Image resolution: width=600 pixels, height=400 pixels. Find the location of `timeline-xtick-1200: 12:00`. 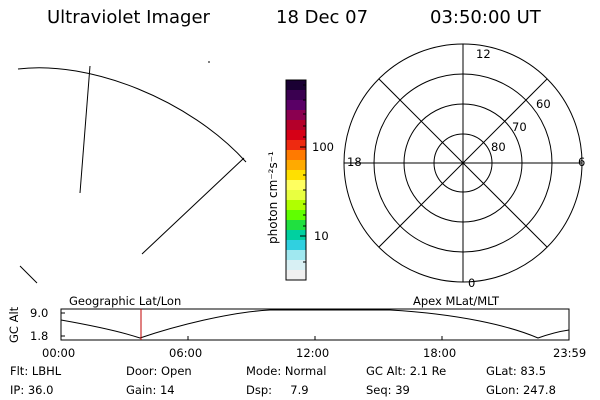

timeline-xtick-1200: 12:00 is located at coordinates (313, 353).